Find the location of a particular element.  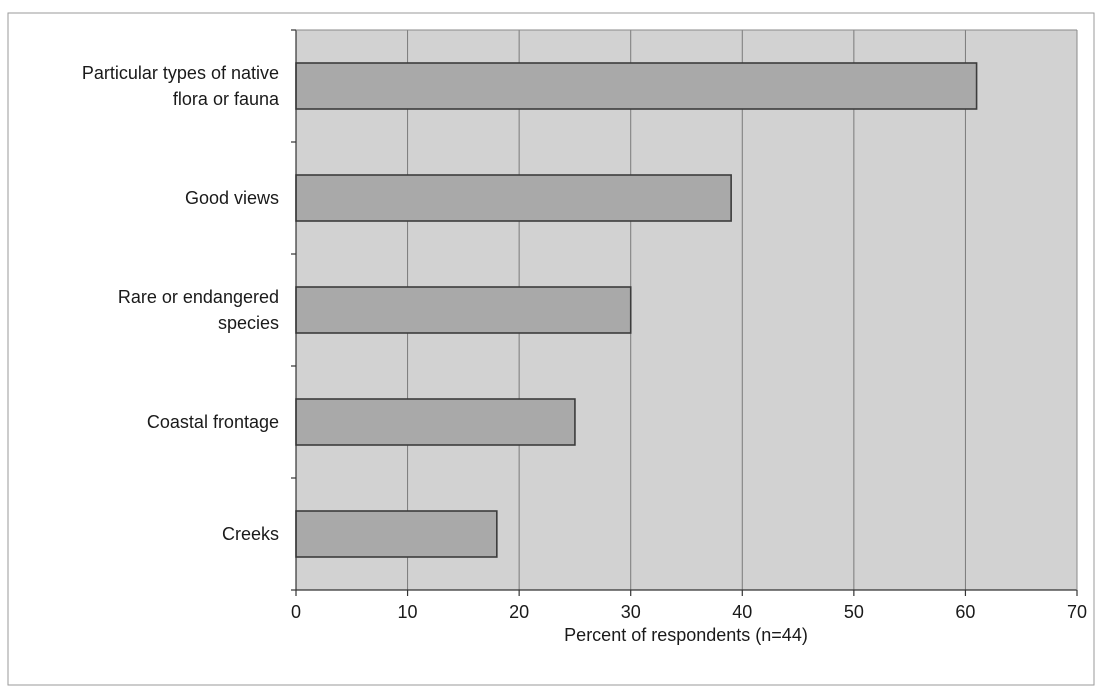

x-tick-label: 70 is located at coordinates (1077, 612).